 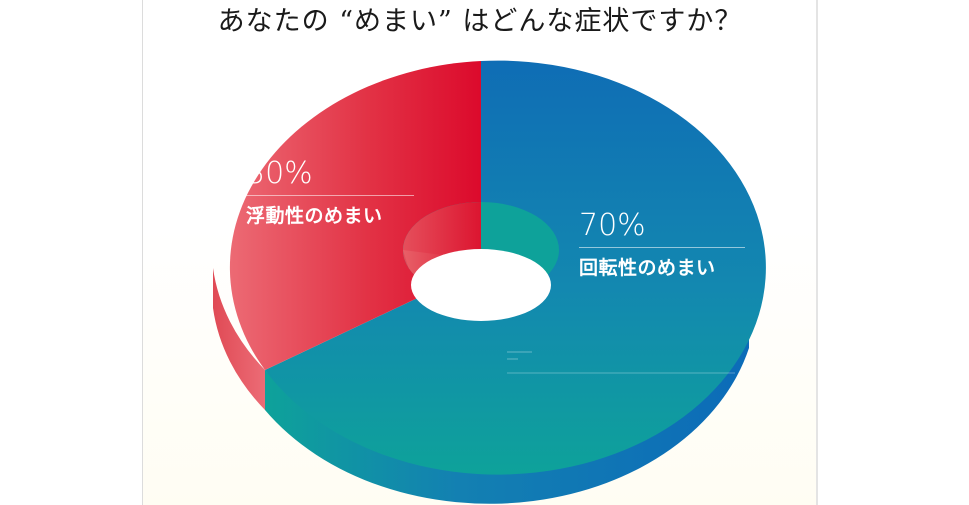 I want to click on floating-label: 30% 回転性のめまい 浮動性のめまい, so click(x=330, y=192).